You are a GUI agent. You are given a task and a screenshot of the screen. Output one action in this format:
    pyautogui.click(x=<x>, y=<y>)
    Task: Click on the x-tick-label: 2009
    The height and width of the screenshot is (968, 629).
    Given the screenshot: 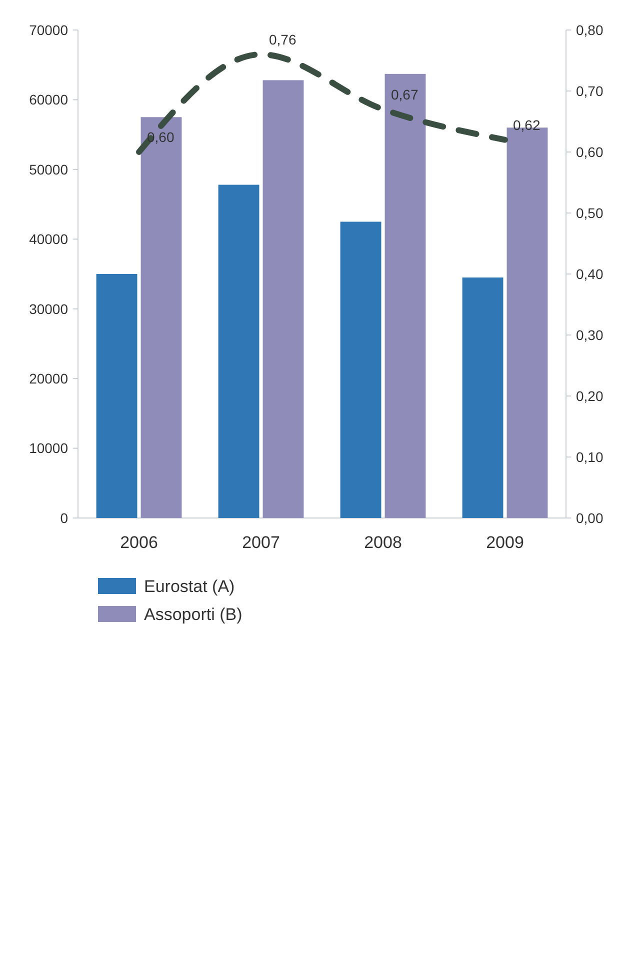 What is the action you would take?
    pyautogui.click(x=505, y=542)
    